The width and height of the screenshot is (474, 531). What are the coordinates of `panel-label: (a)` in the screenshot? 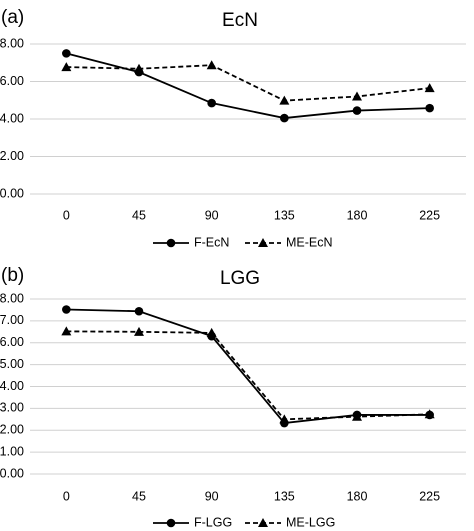 It's located at (12, 17).